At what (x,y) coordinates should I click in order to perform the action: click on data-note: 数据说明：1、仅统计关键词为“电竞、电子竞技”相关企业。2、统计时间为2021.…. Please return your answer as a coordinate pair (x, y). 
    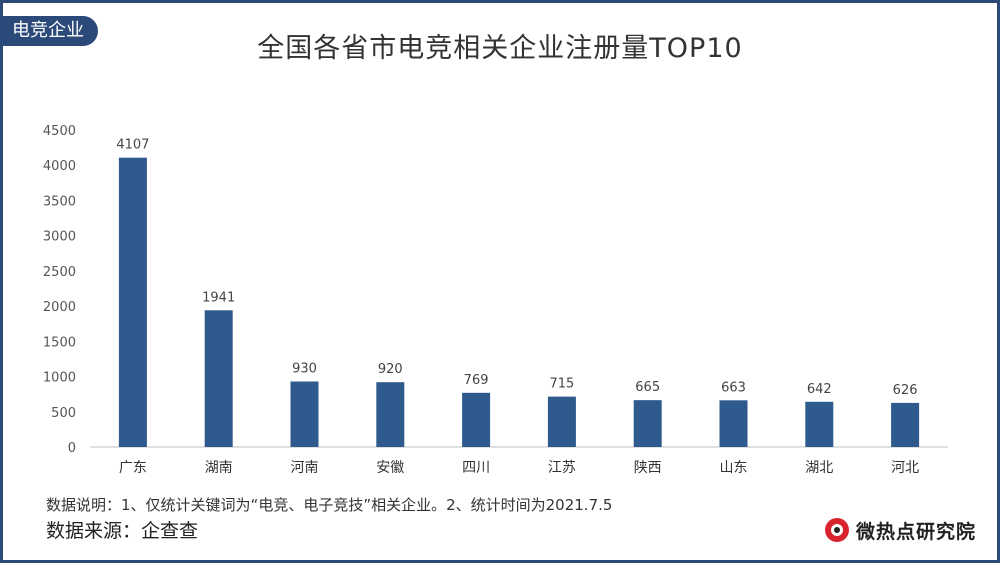
    Looking at the image, I should click on (329, 505).